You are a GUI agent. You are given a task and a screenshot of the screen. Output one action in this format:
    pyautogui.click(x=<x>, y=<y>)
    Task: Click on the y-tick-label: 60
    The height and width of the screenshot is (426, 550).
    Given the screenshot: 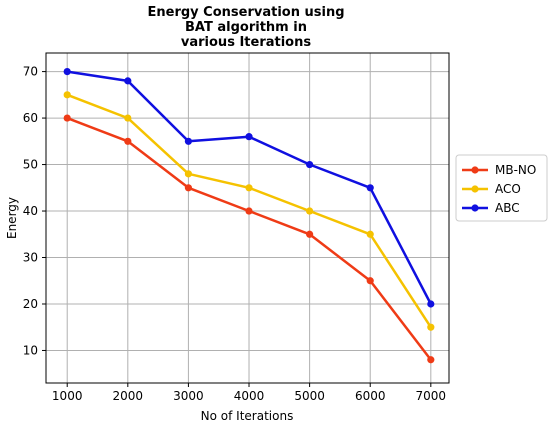 What is the action you would take?
    pyautogui.click(x=30, y=118)
    